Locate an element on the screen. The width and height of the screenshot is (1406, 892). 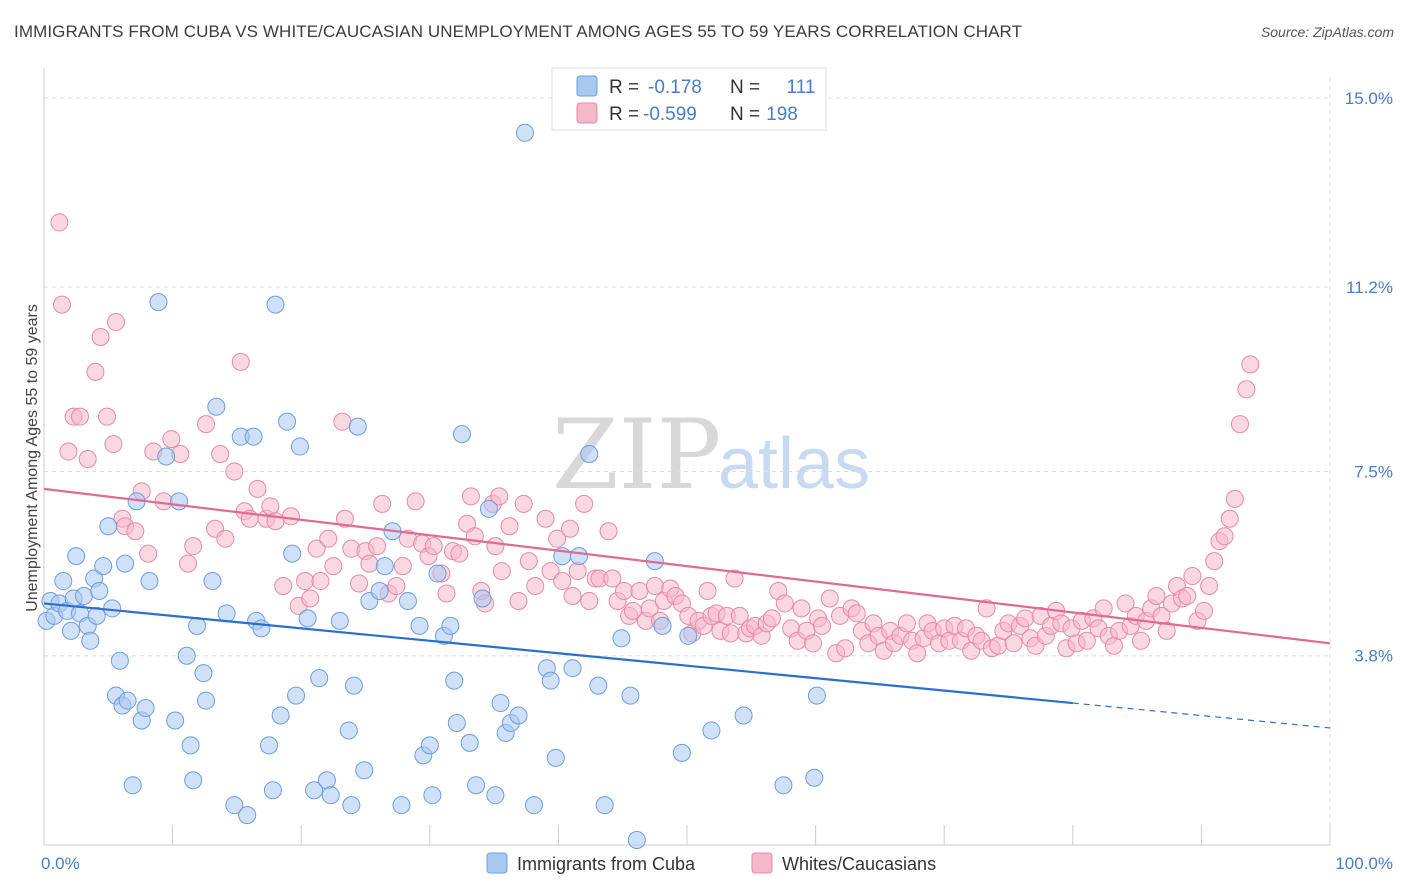
x-tick-labels: 0.0% 100.0% is located at coordinates (717, 863).